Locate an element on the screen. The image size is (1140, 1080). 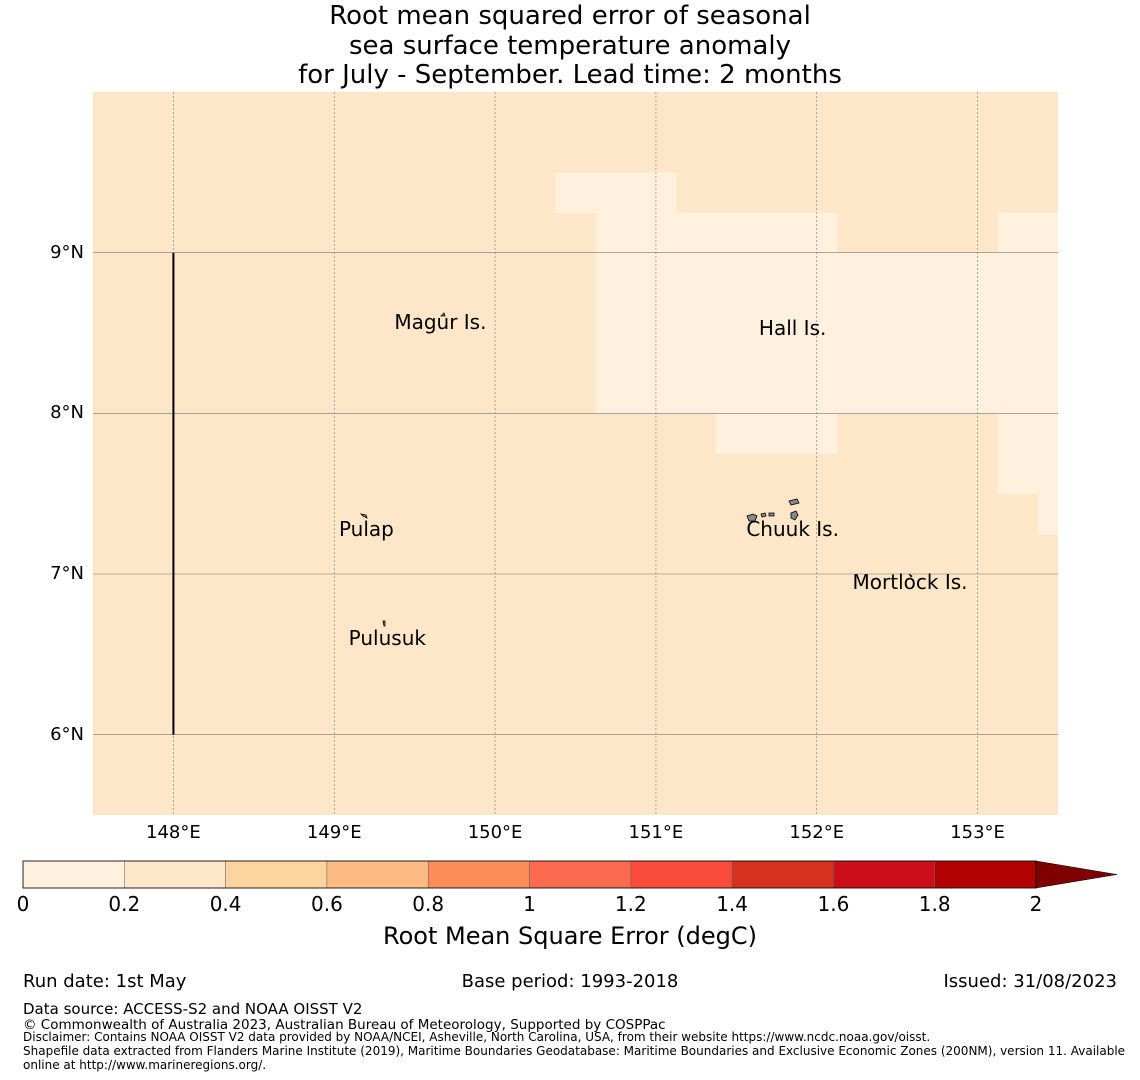
lat-label-6: 6°N is located at coordinates (67, 734).